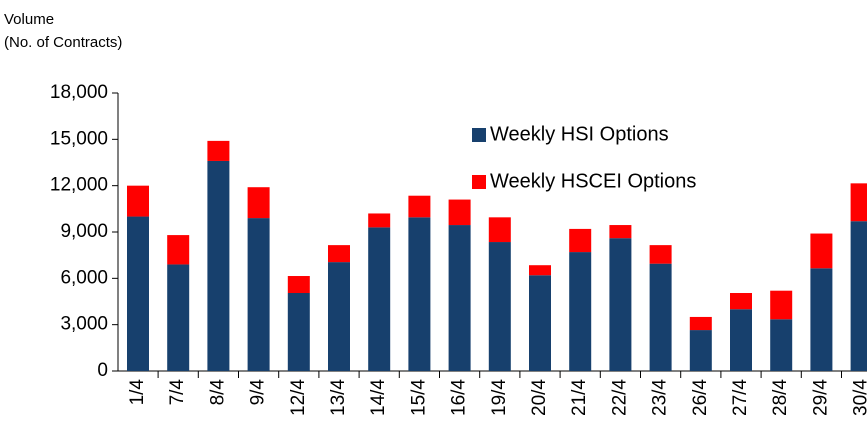 This screenshot has width=867, height=439. I want to click on y-axis-title: Volume, so click(29, 19).